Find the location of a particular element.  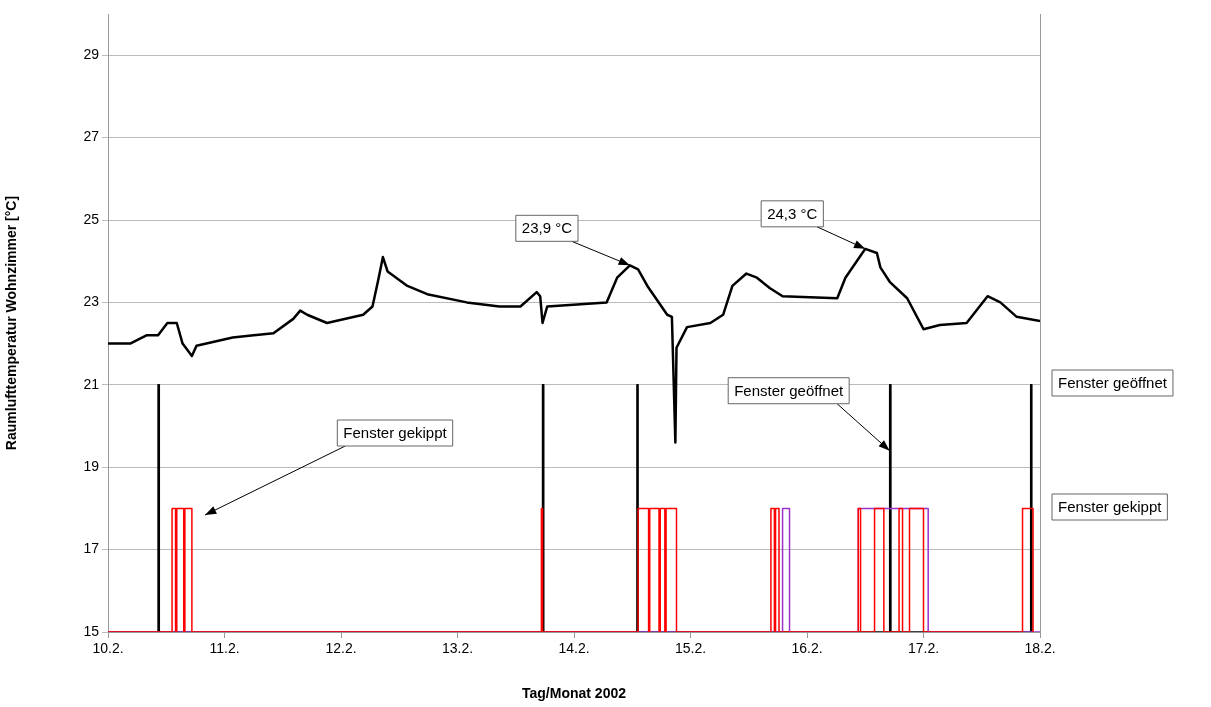

annotation: Fenster geöffnet is located at coordinates (789, 390).